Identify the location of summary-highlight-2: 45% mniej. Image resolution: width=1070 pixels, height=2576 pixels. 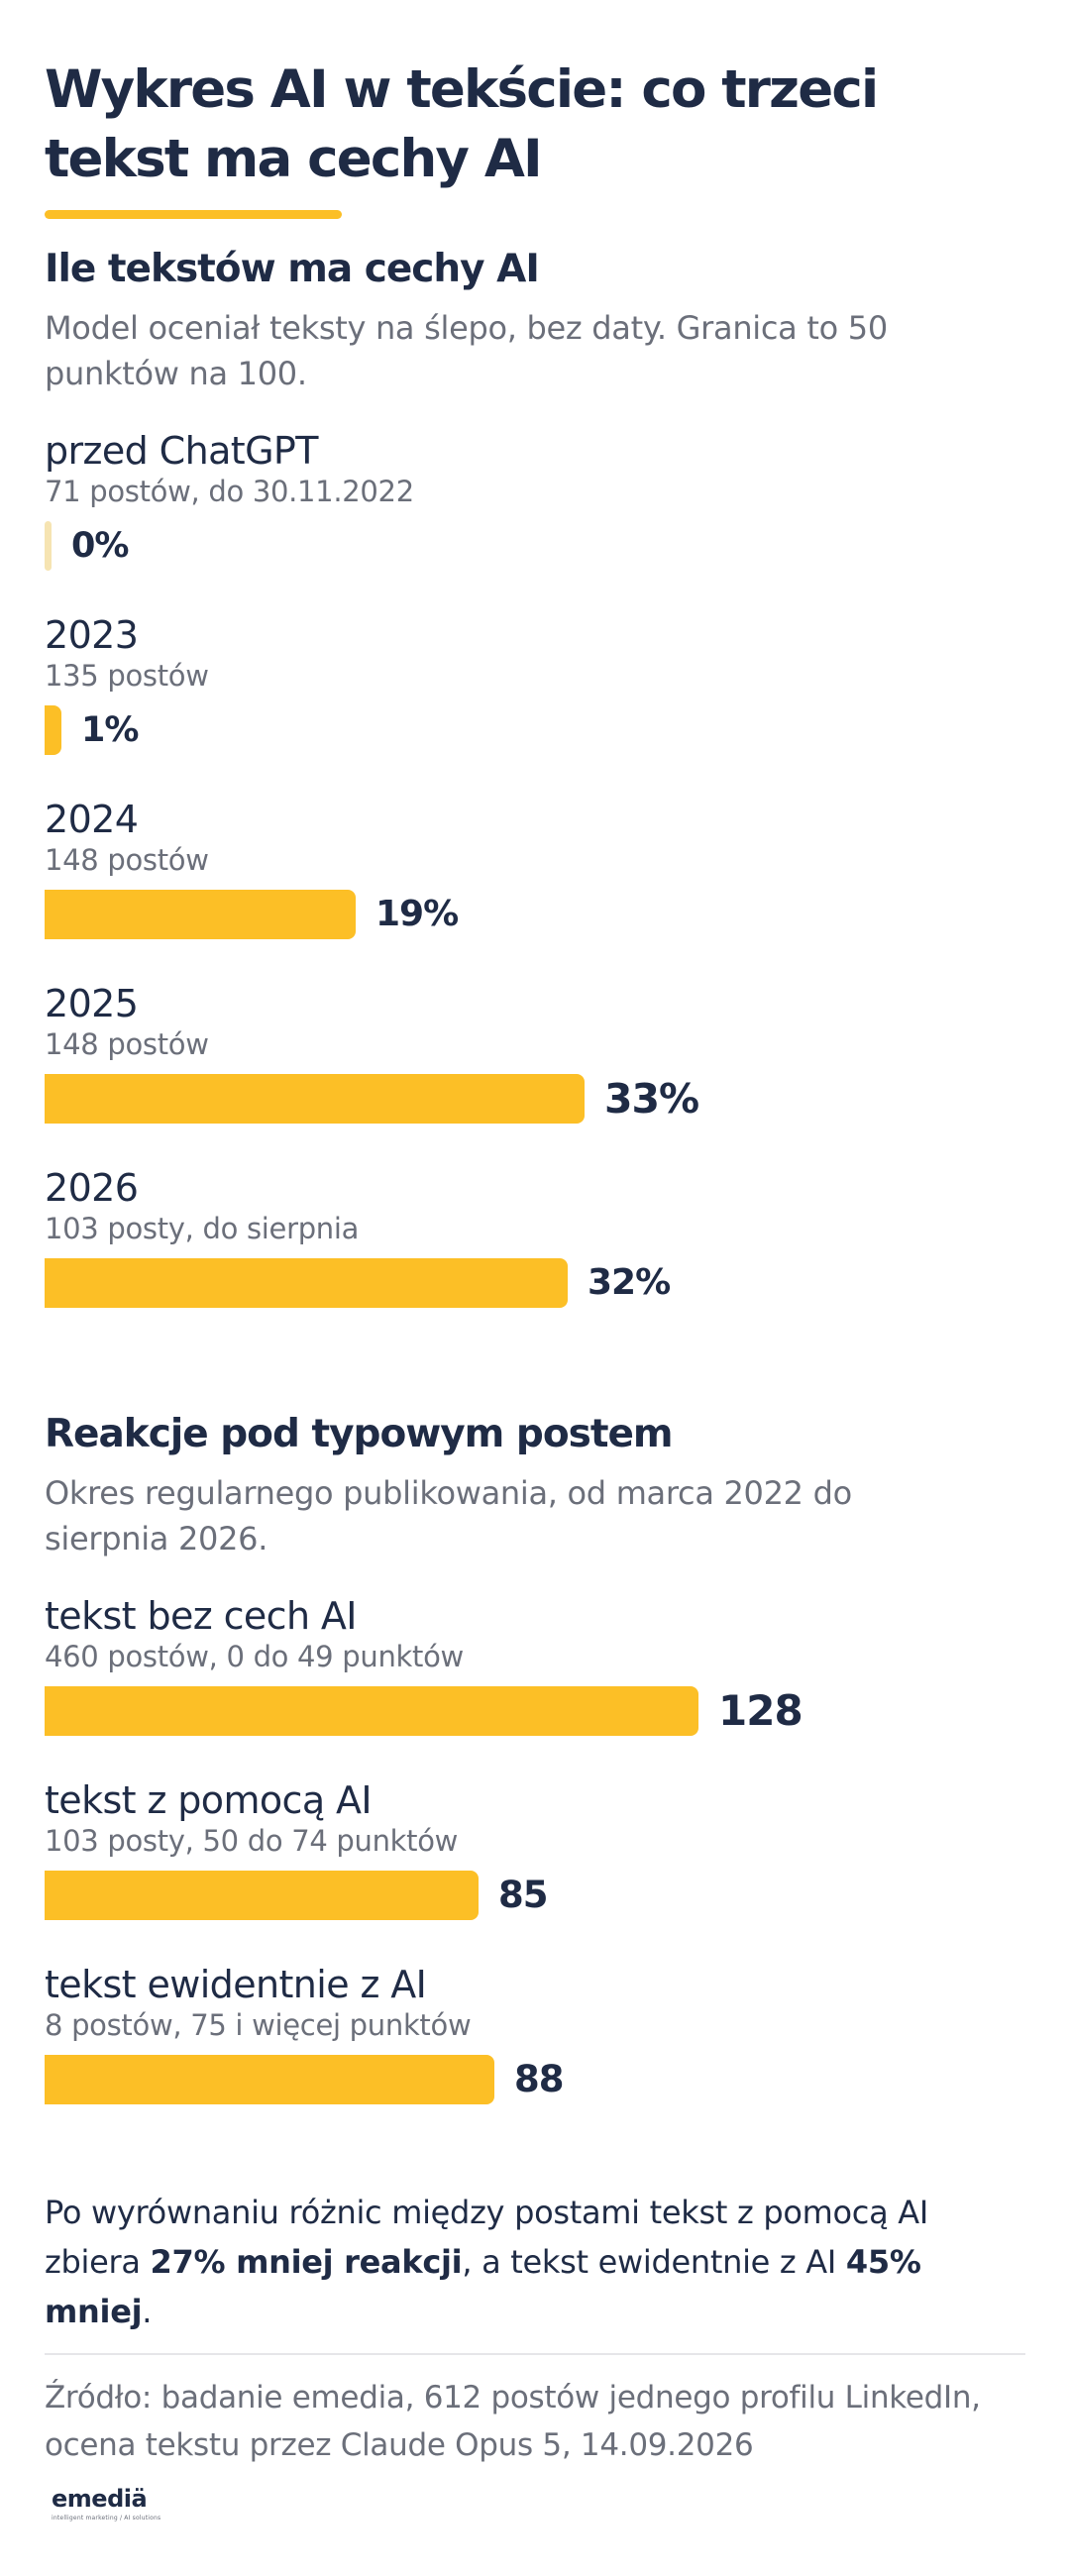
(483, 2286).